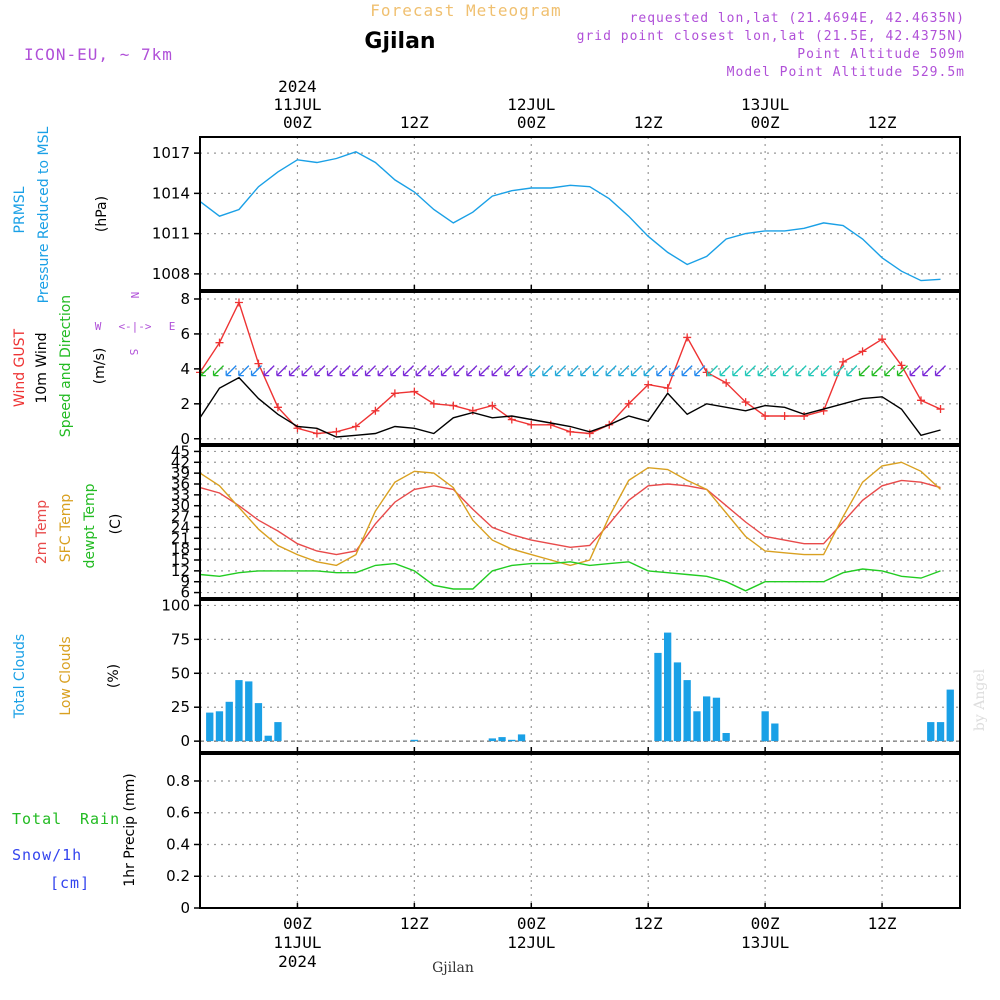 The height and width of the screenshot is (1000, 1000). I want to click on wind-gust-label: Wind GUST, so click(20, 367).